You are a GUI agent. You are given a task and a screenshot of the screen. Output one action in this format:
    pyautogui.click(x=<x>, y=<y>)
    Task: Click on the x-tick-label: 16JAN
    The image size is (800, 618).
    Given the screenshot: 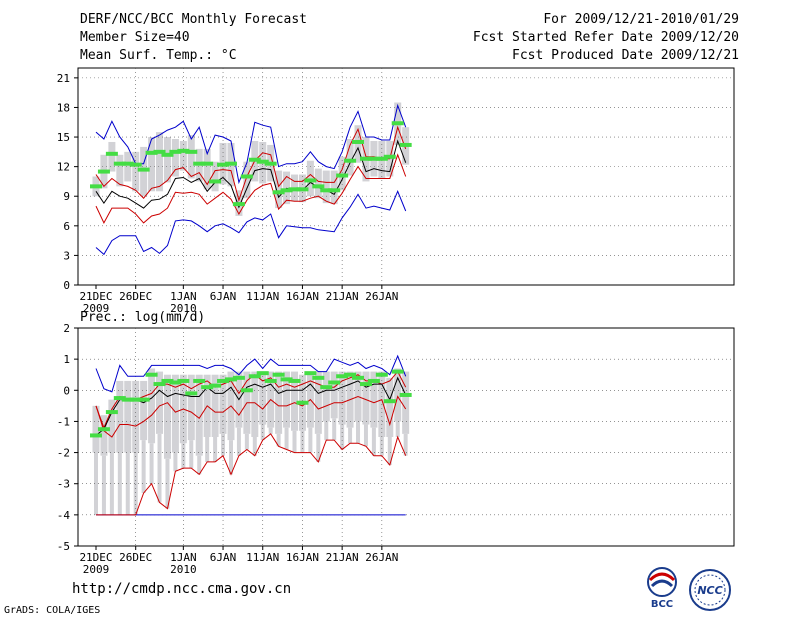 What is the action you would take?
    pyautogui.click(x=302, y=296)
    